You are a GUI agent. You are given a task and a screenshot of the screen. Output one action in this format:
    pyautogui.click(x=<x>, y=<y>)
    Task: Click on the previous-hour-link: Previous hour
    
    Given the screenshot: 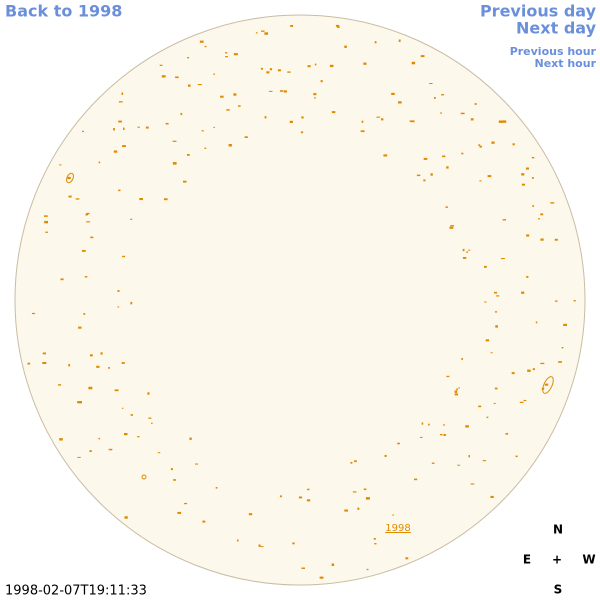 What is the action you would take?
    pyautogui.click(x=553, y=51)
    